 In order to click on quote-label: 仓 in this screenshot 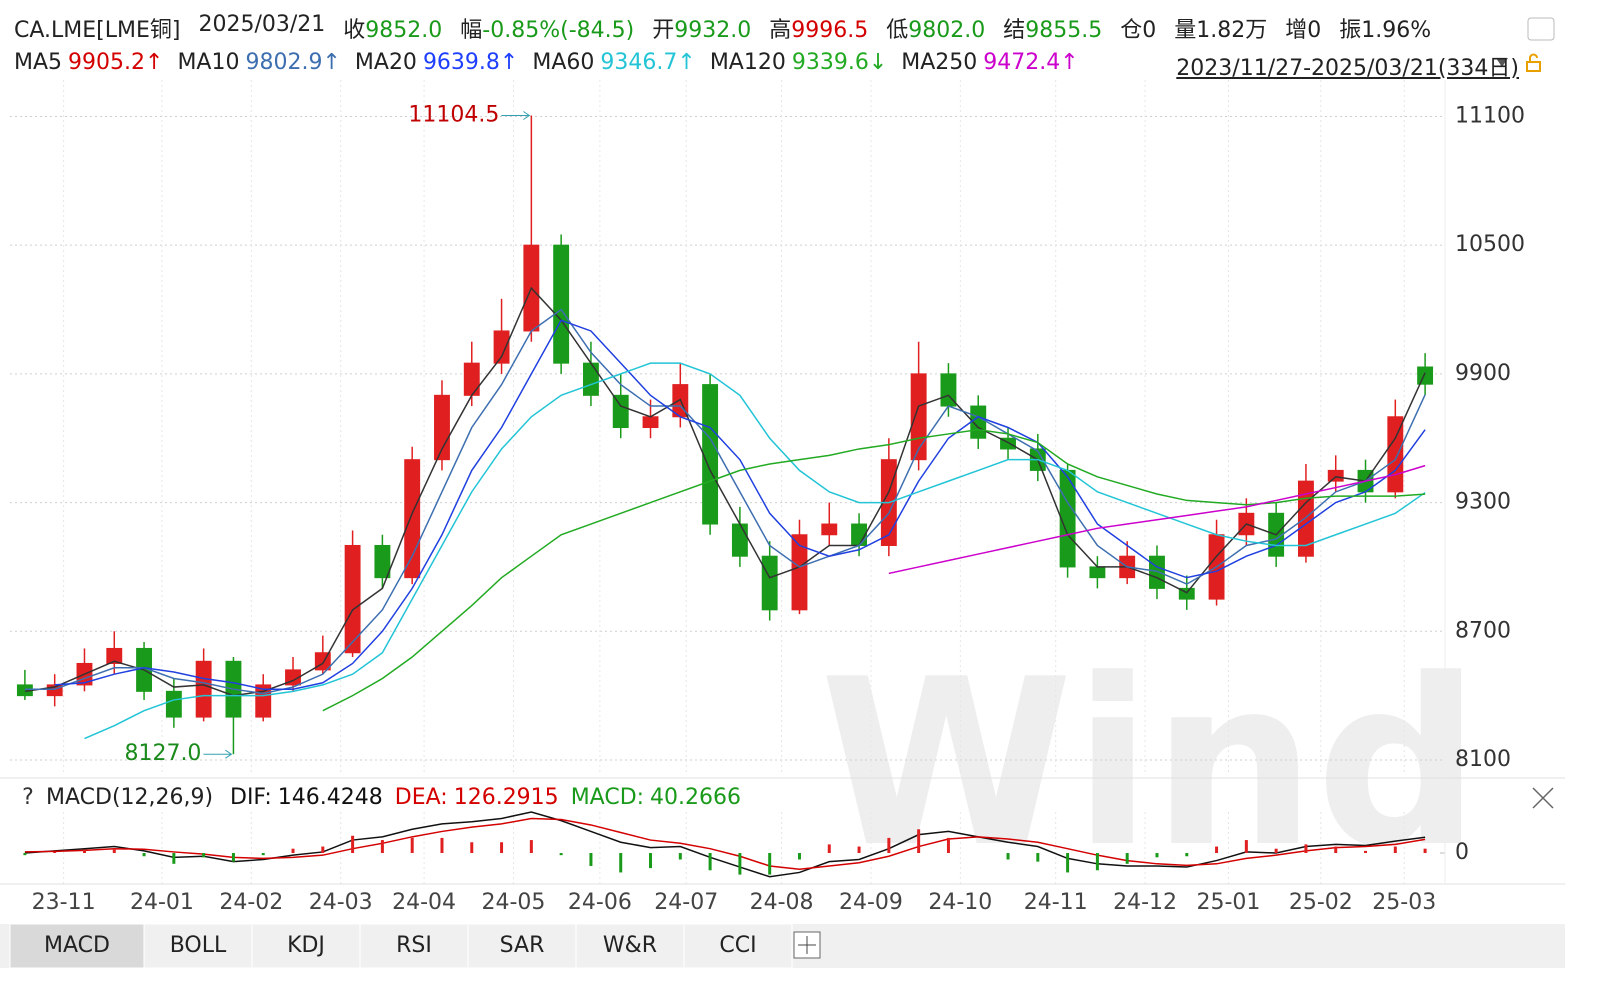, I will do `click(1131, 30)`.